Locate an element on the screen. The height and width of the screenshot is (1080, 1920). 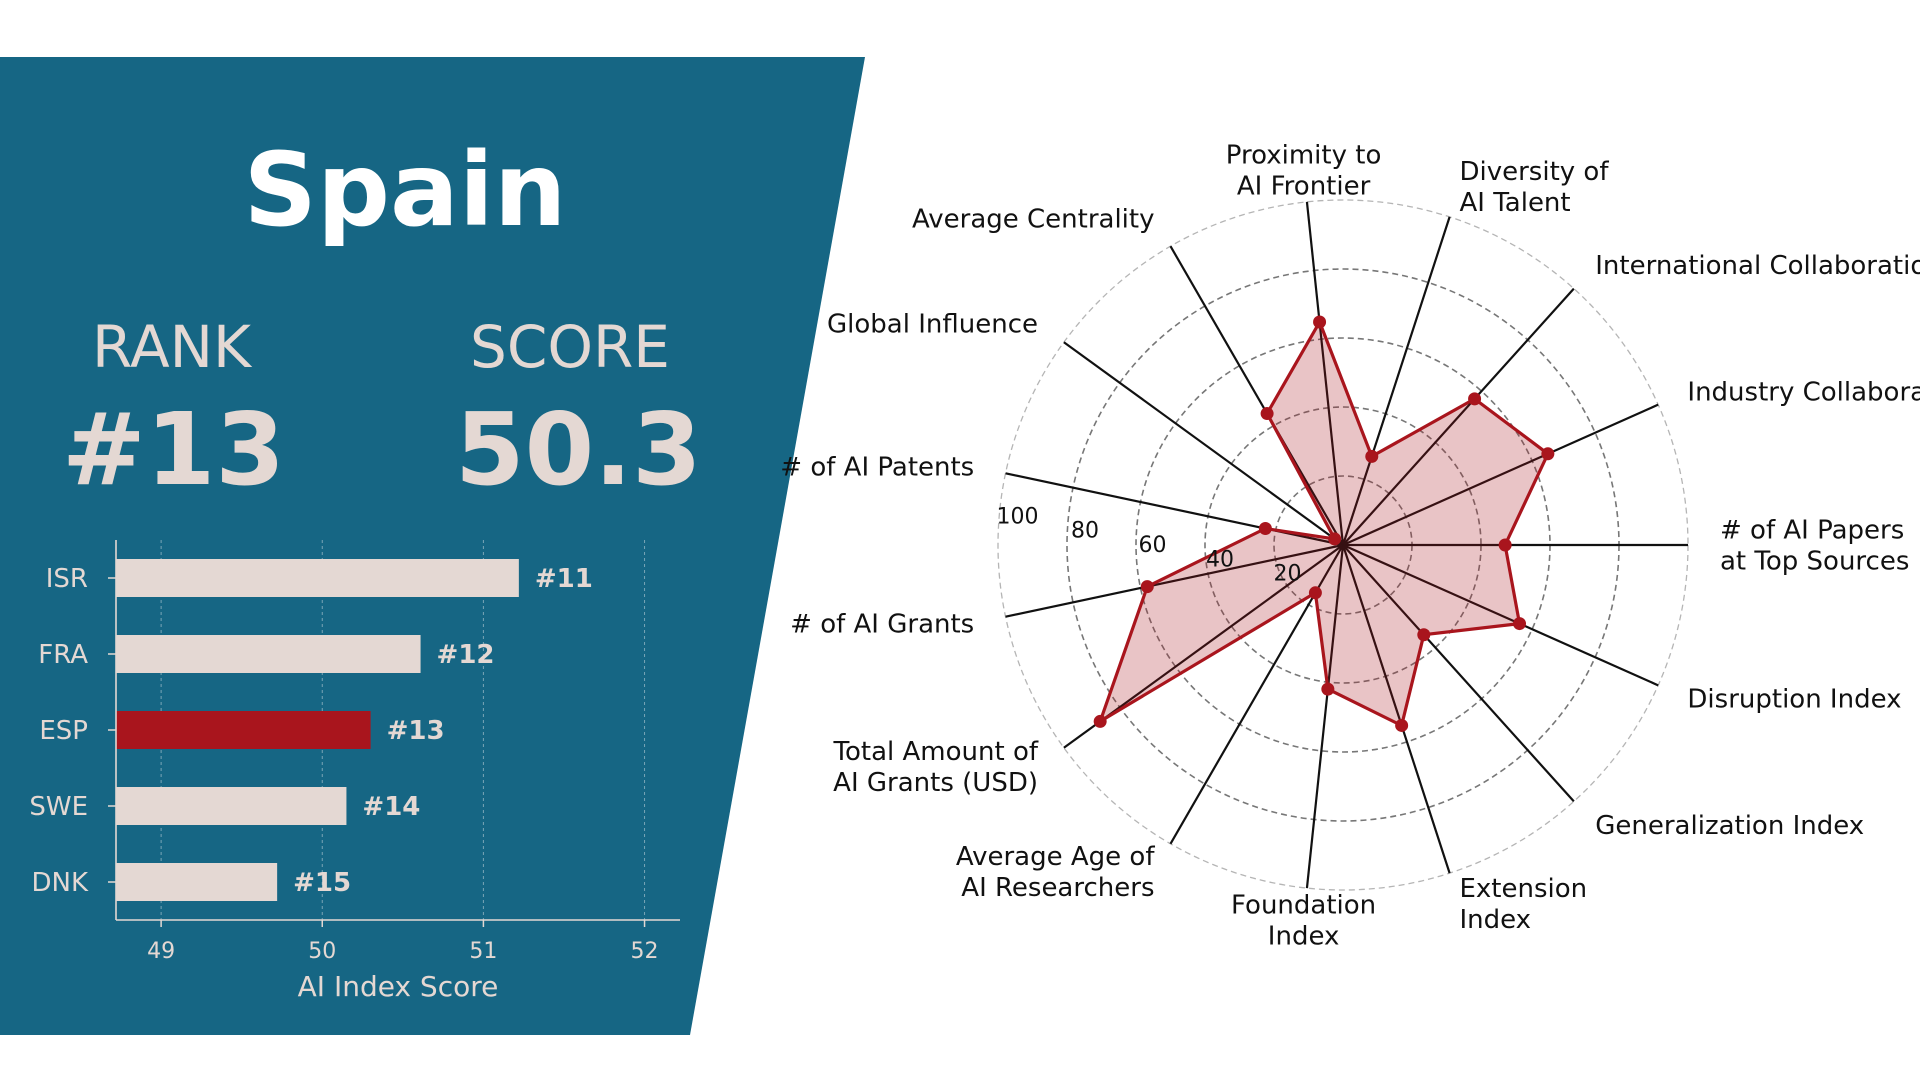
radar-series-area is located at coordinates (1324, 524).